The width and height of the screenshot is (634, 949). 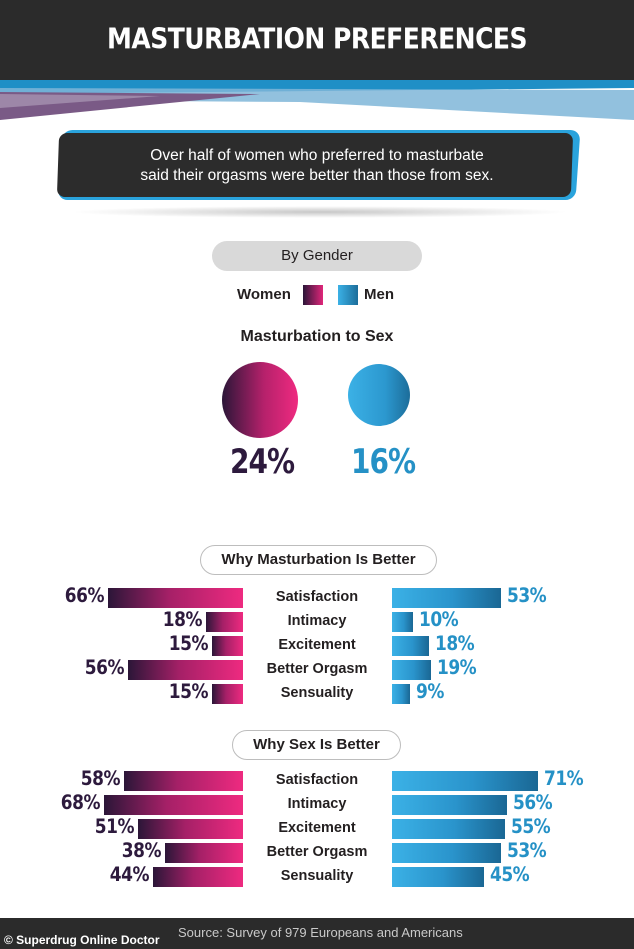 I want to click on why-masturbation-title: Why Masturbation Is Better, so click(x=318, y=560).